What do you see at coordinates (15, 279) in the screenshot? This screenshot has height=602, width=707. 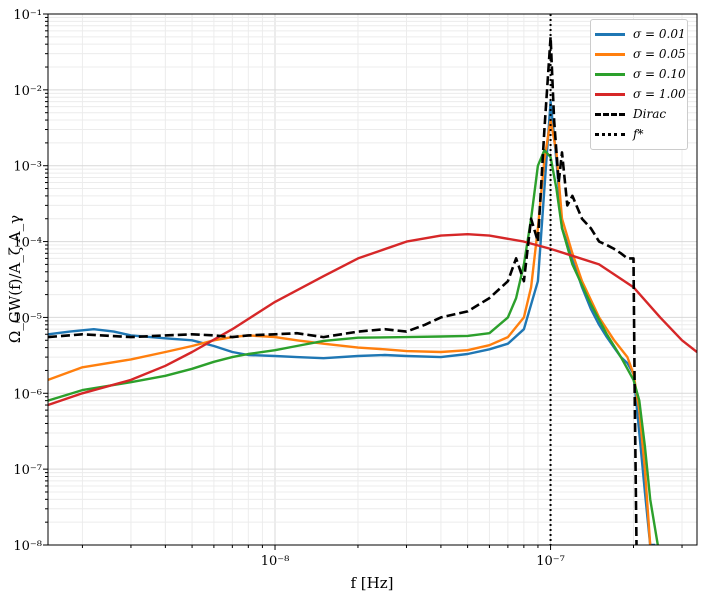 I see `y-axis-label: Ω_GW(f)/A_ζ A_γ` at bounding box center [15, 279].